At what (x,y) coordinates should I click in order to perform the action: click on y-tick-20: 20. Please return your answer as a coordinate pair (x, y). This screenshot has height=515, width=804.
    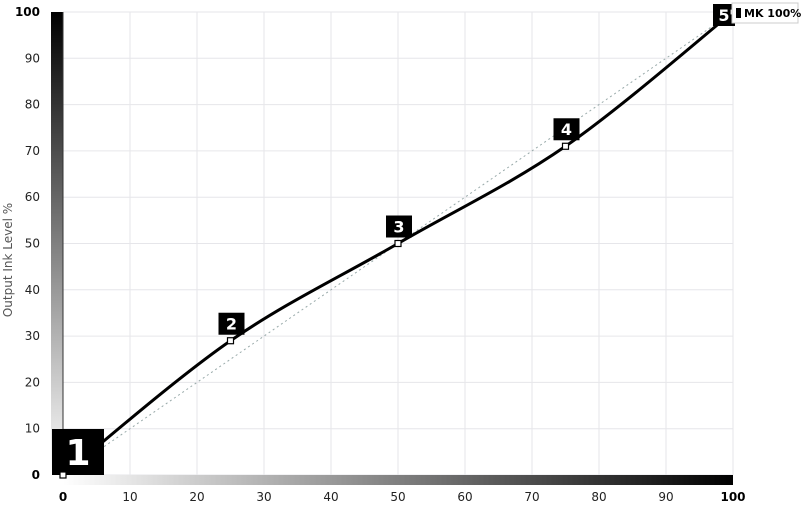
    Looking at the image, I should click on (32, 382).